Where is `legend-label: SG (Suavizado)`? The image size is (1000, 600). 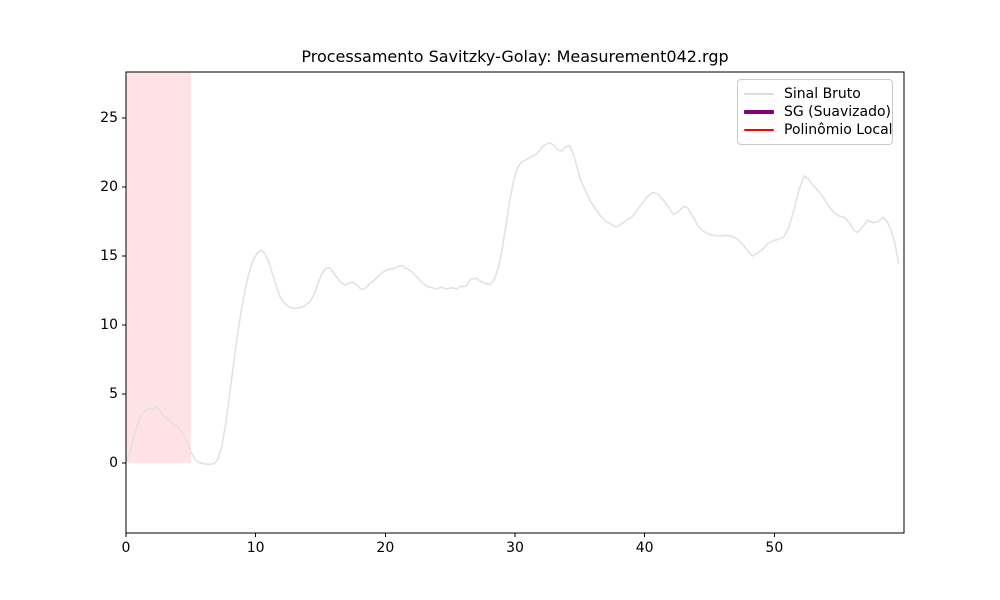
legend-label: SG (Suavizado) is located at coordinates (838, 112).